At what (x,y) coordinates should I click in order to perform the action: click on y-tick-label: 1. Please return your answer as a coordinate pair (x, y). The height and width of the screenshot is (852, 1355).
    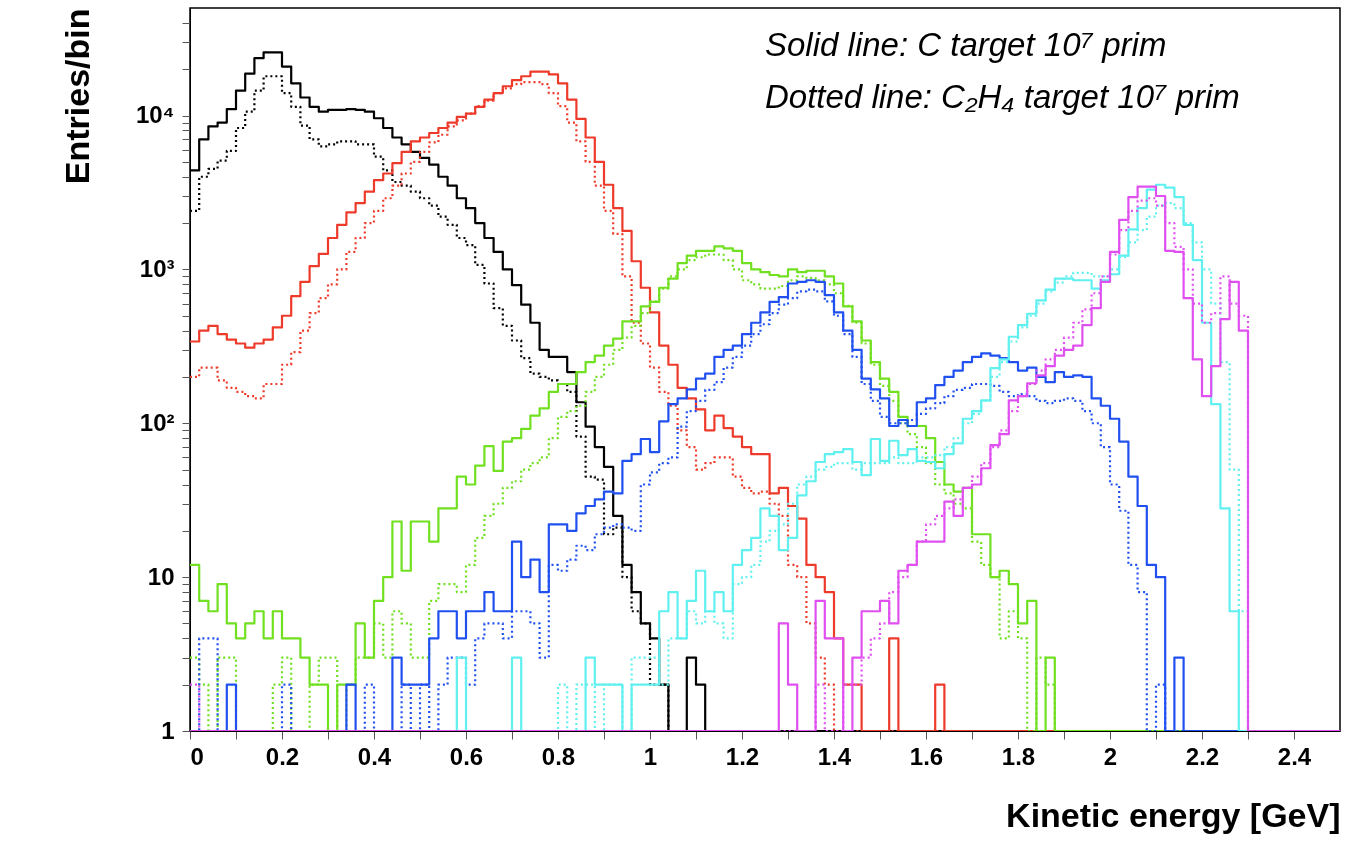
    Looking at the image, I should click on (168, 730).